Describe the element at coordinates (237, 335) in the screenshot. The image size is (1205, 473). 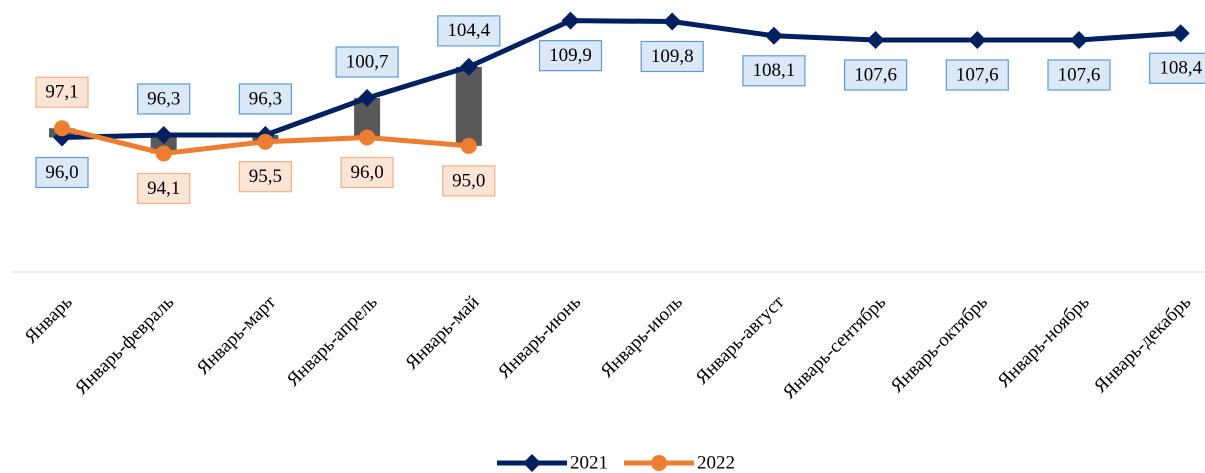
I see `x-tick-label: Январь-март` at that location.